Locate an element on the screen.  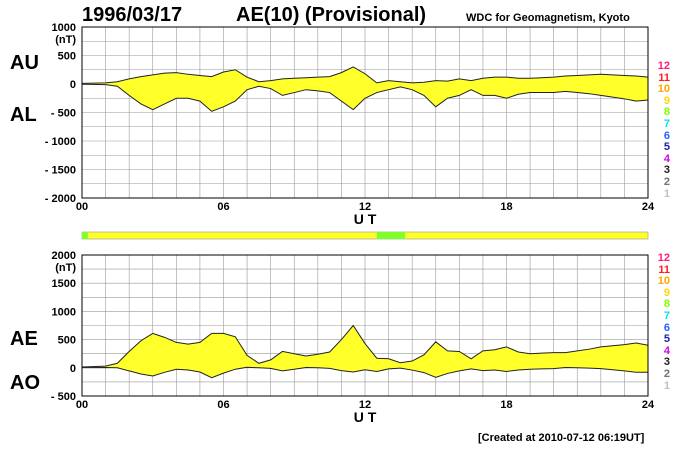
station-status-bar is located at coordinates (365, 235).